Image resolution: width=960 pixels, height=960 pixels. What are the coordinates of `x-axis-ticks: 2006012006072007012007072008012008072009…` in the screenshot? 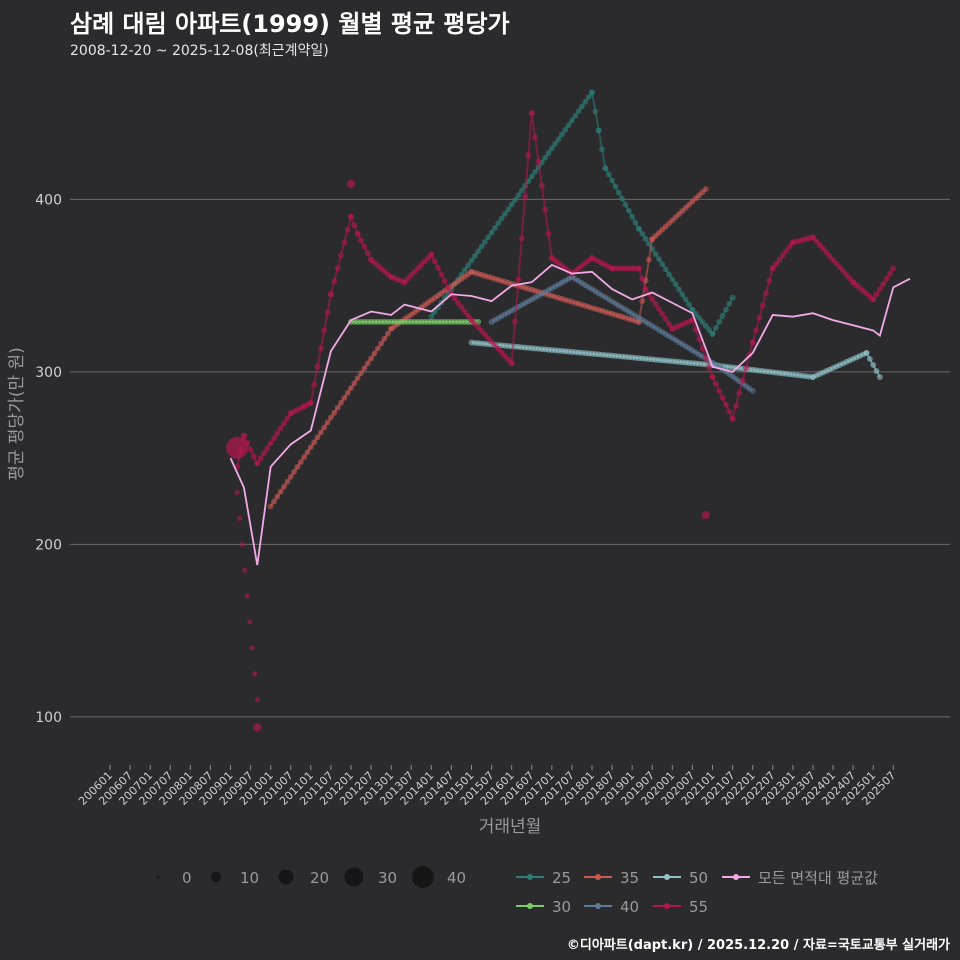 It's located at (487, 786).